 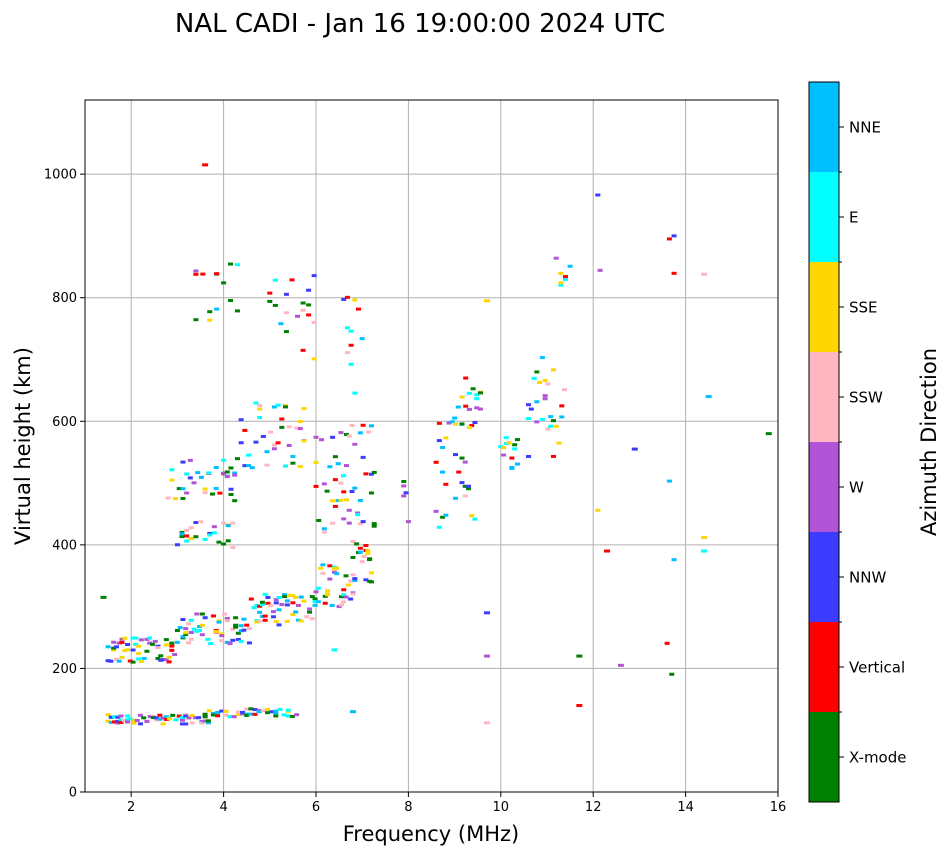 I want to click on colorbar-swatch-nnw, so click(x=824, y=577).